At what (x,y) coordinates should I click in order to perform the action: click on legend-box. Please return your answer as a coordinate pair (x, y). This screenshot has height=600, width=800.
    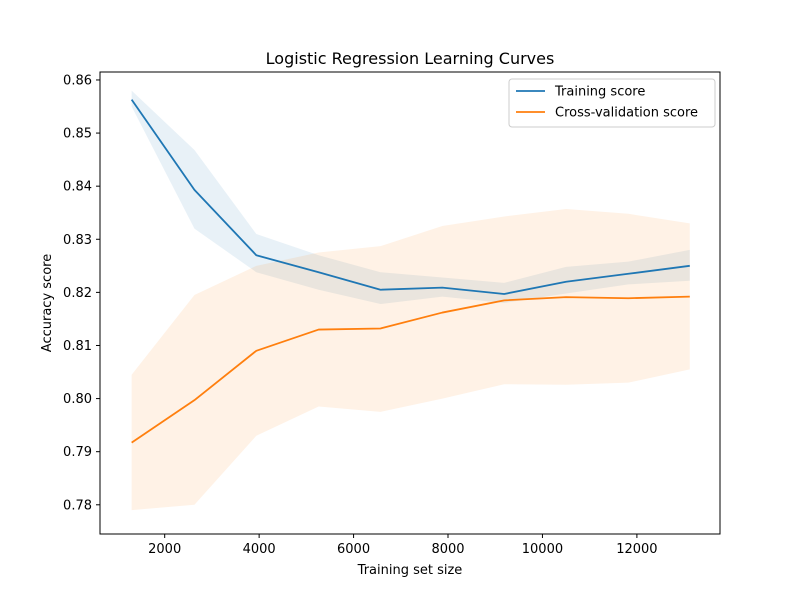
    Looking at the image, I should click on (612, 103).